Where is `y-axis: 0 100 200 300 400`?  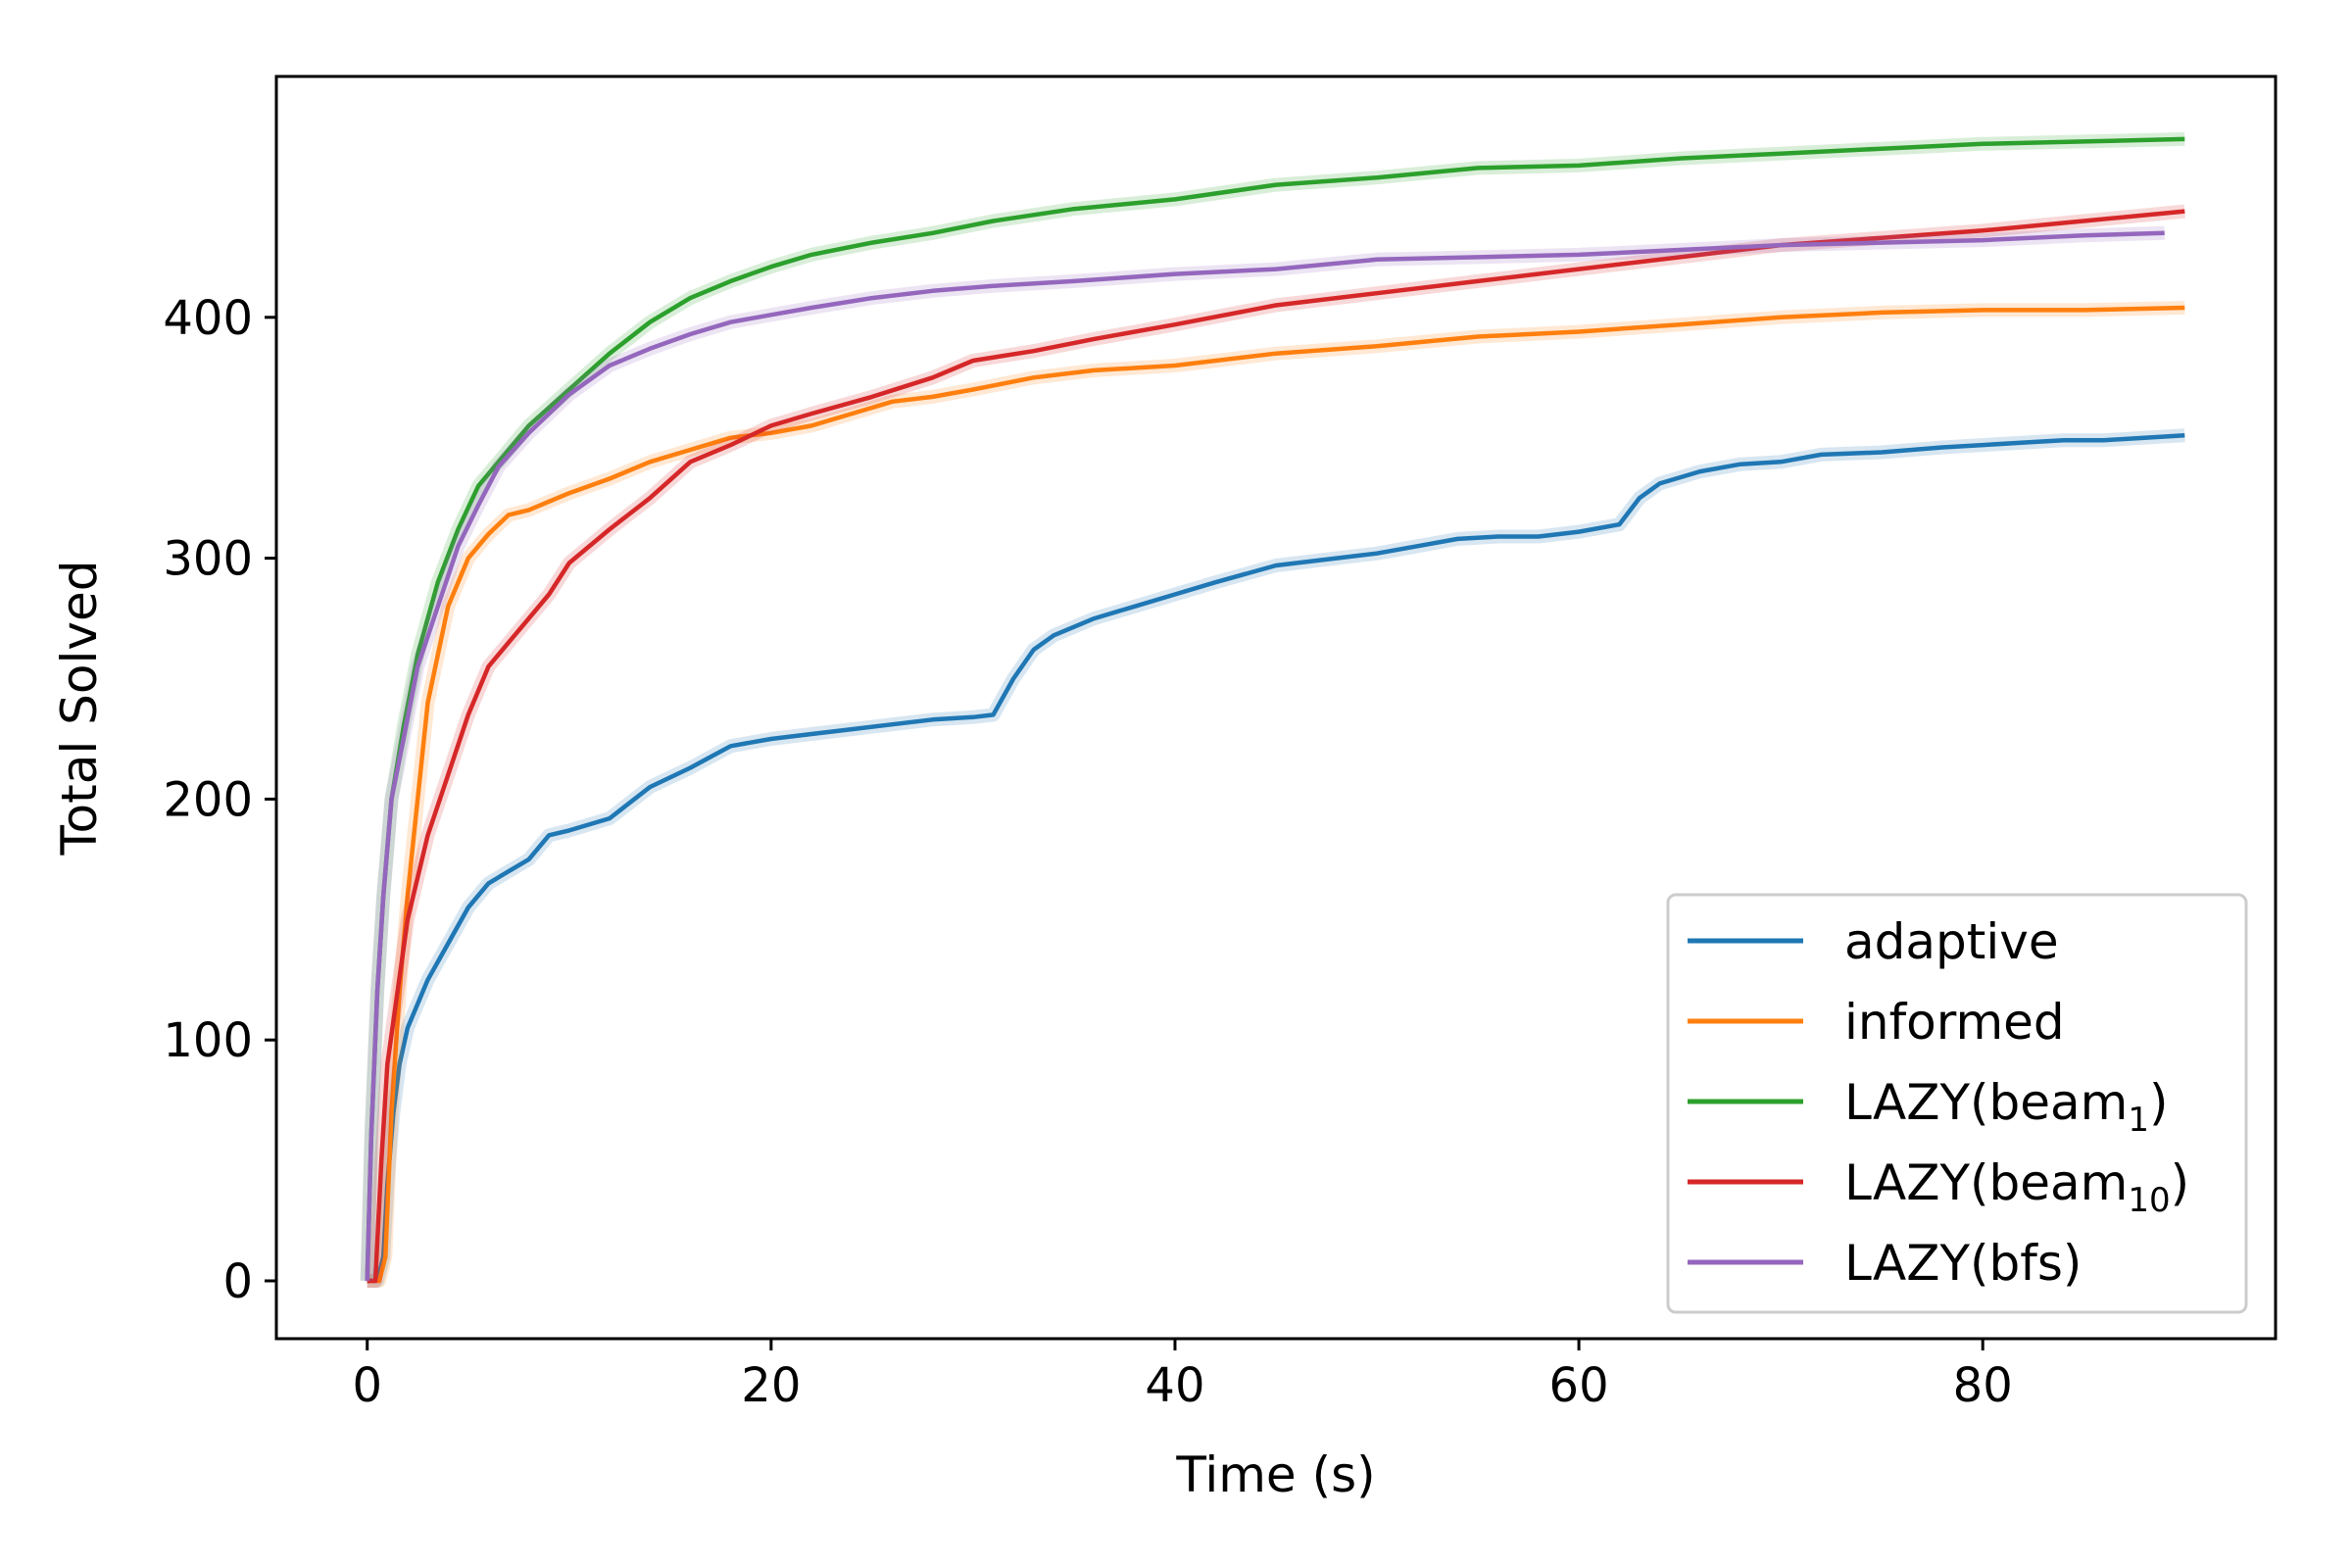 y-axis: 0 100 200 300 400 is located at coordinates (219, 800).